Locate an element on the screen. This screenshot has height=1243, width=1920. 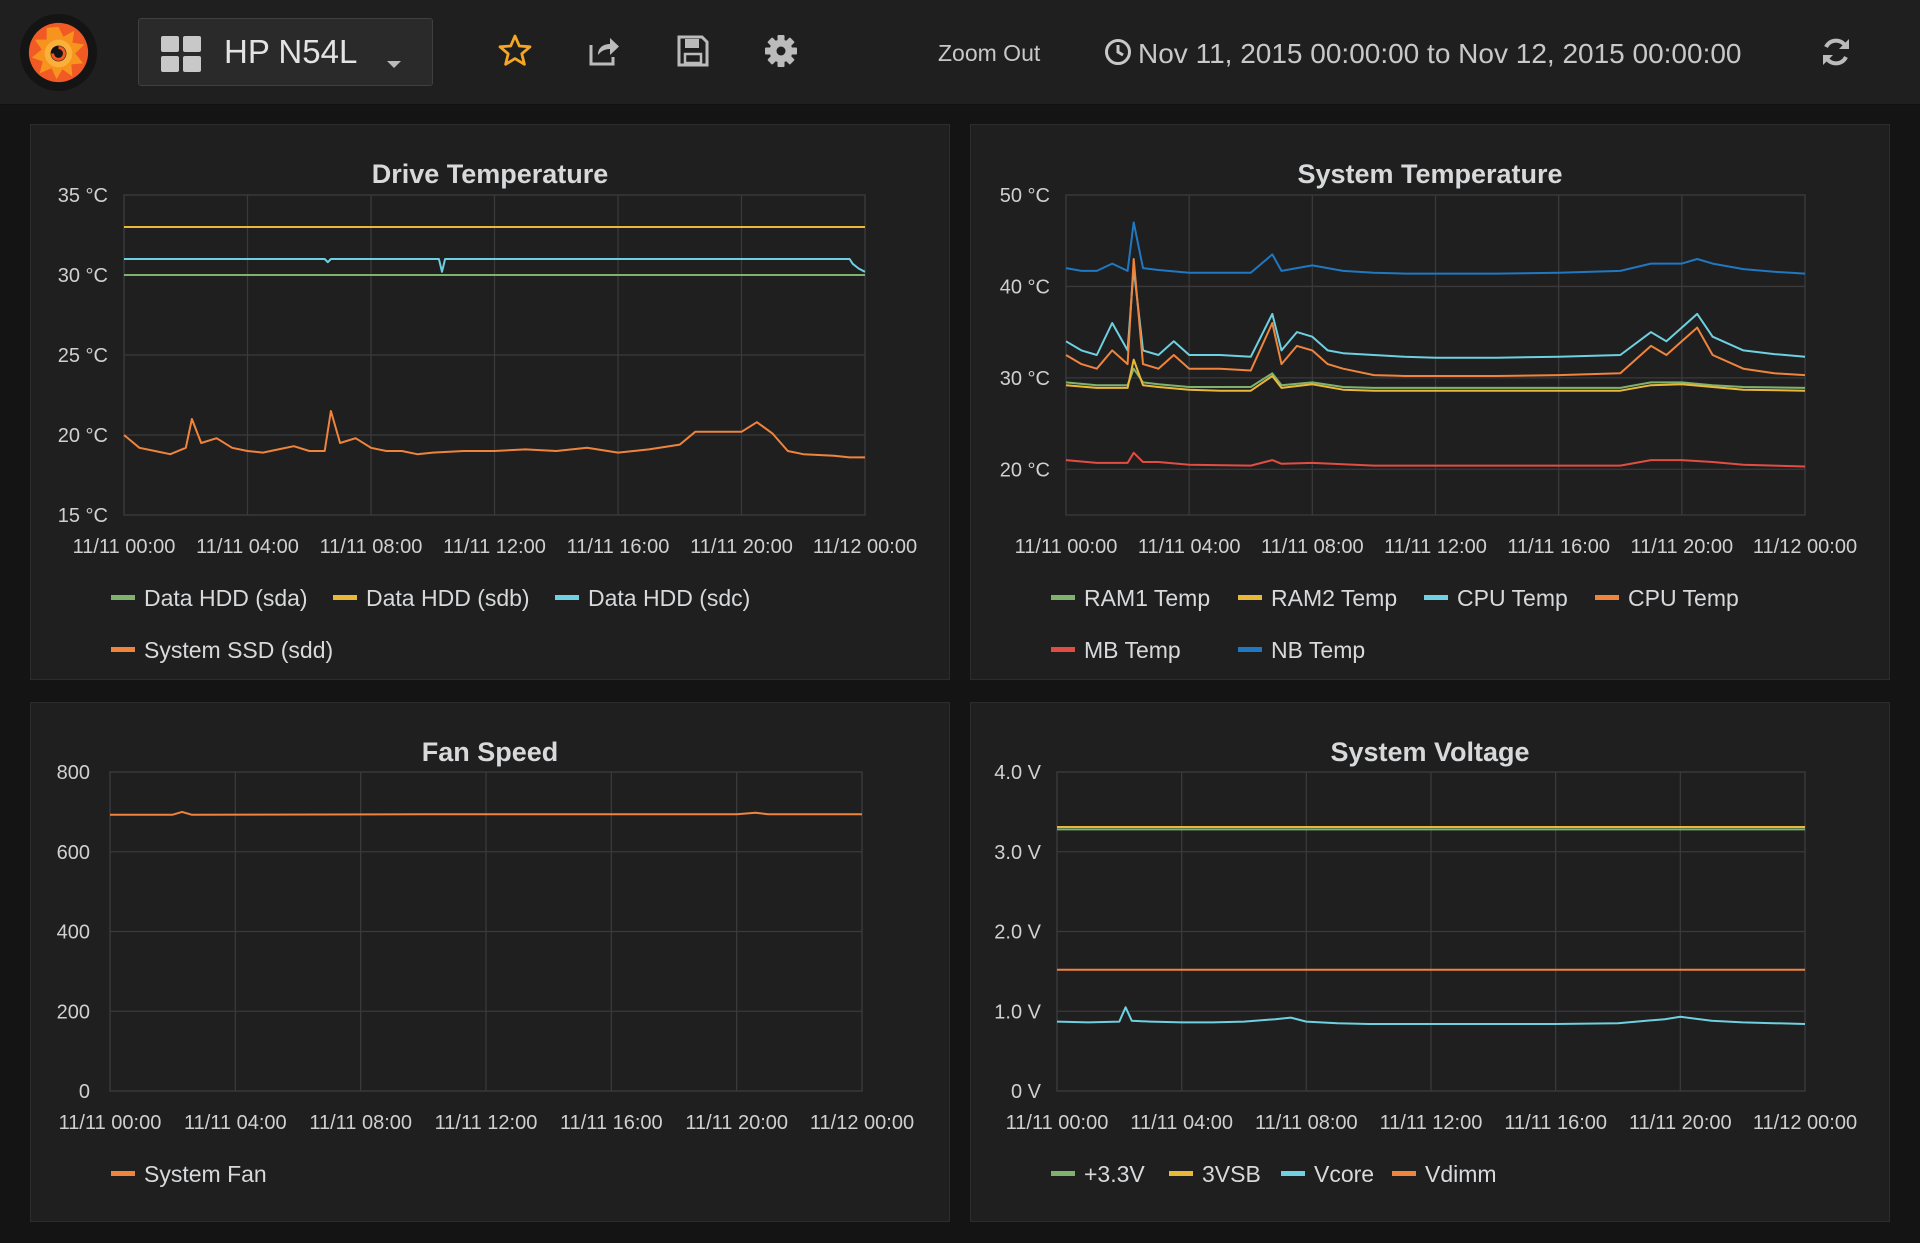
y-tick-label: 2.0 V is located at coordinates (1017, 933).